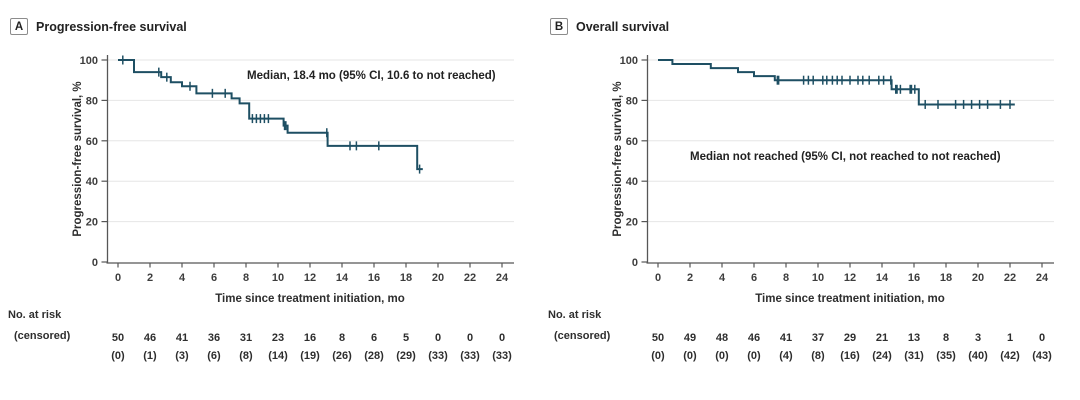 The image size is (1080, 400). I want to click on censored-count: (26), so click(342, 356).